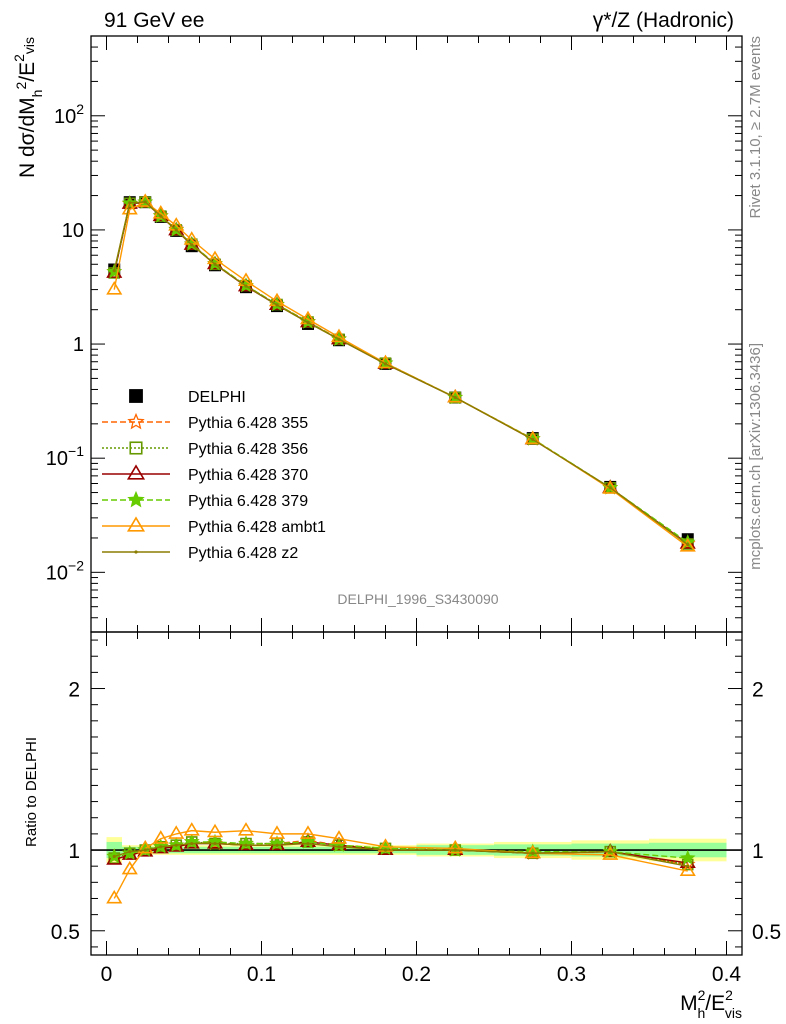  What do you see at coordinates (65, 570) in the screenshot?
I see `main-y-tick-label: 10⁻²` at bounding box center [65, 570].